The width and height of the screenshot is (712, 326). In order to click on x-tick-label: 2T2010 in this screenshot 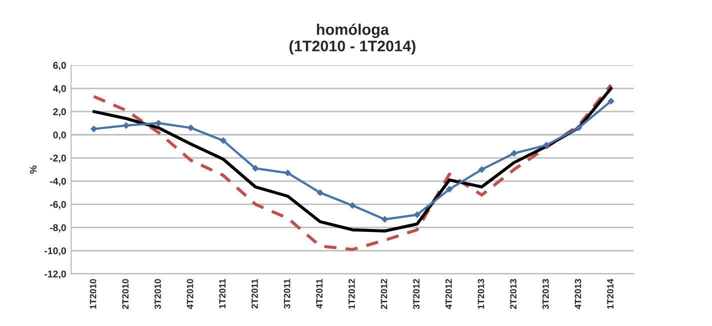, I will do `click(125, 294)`.